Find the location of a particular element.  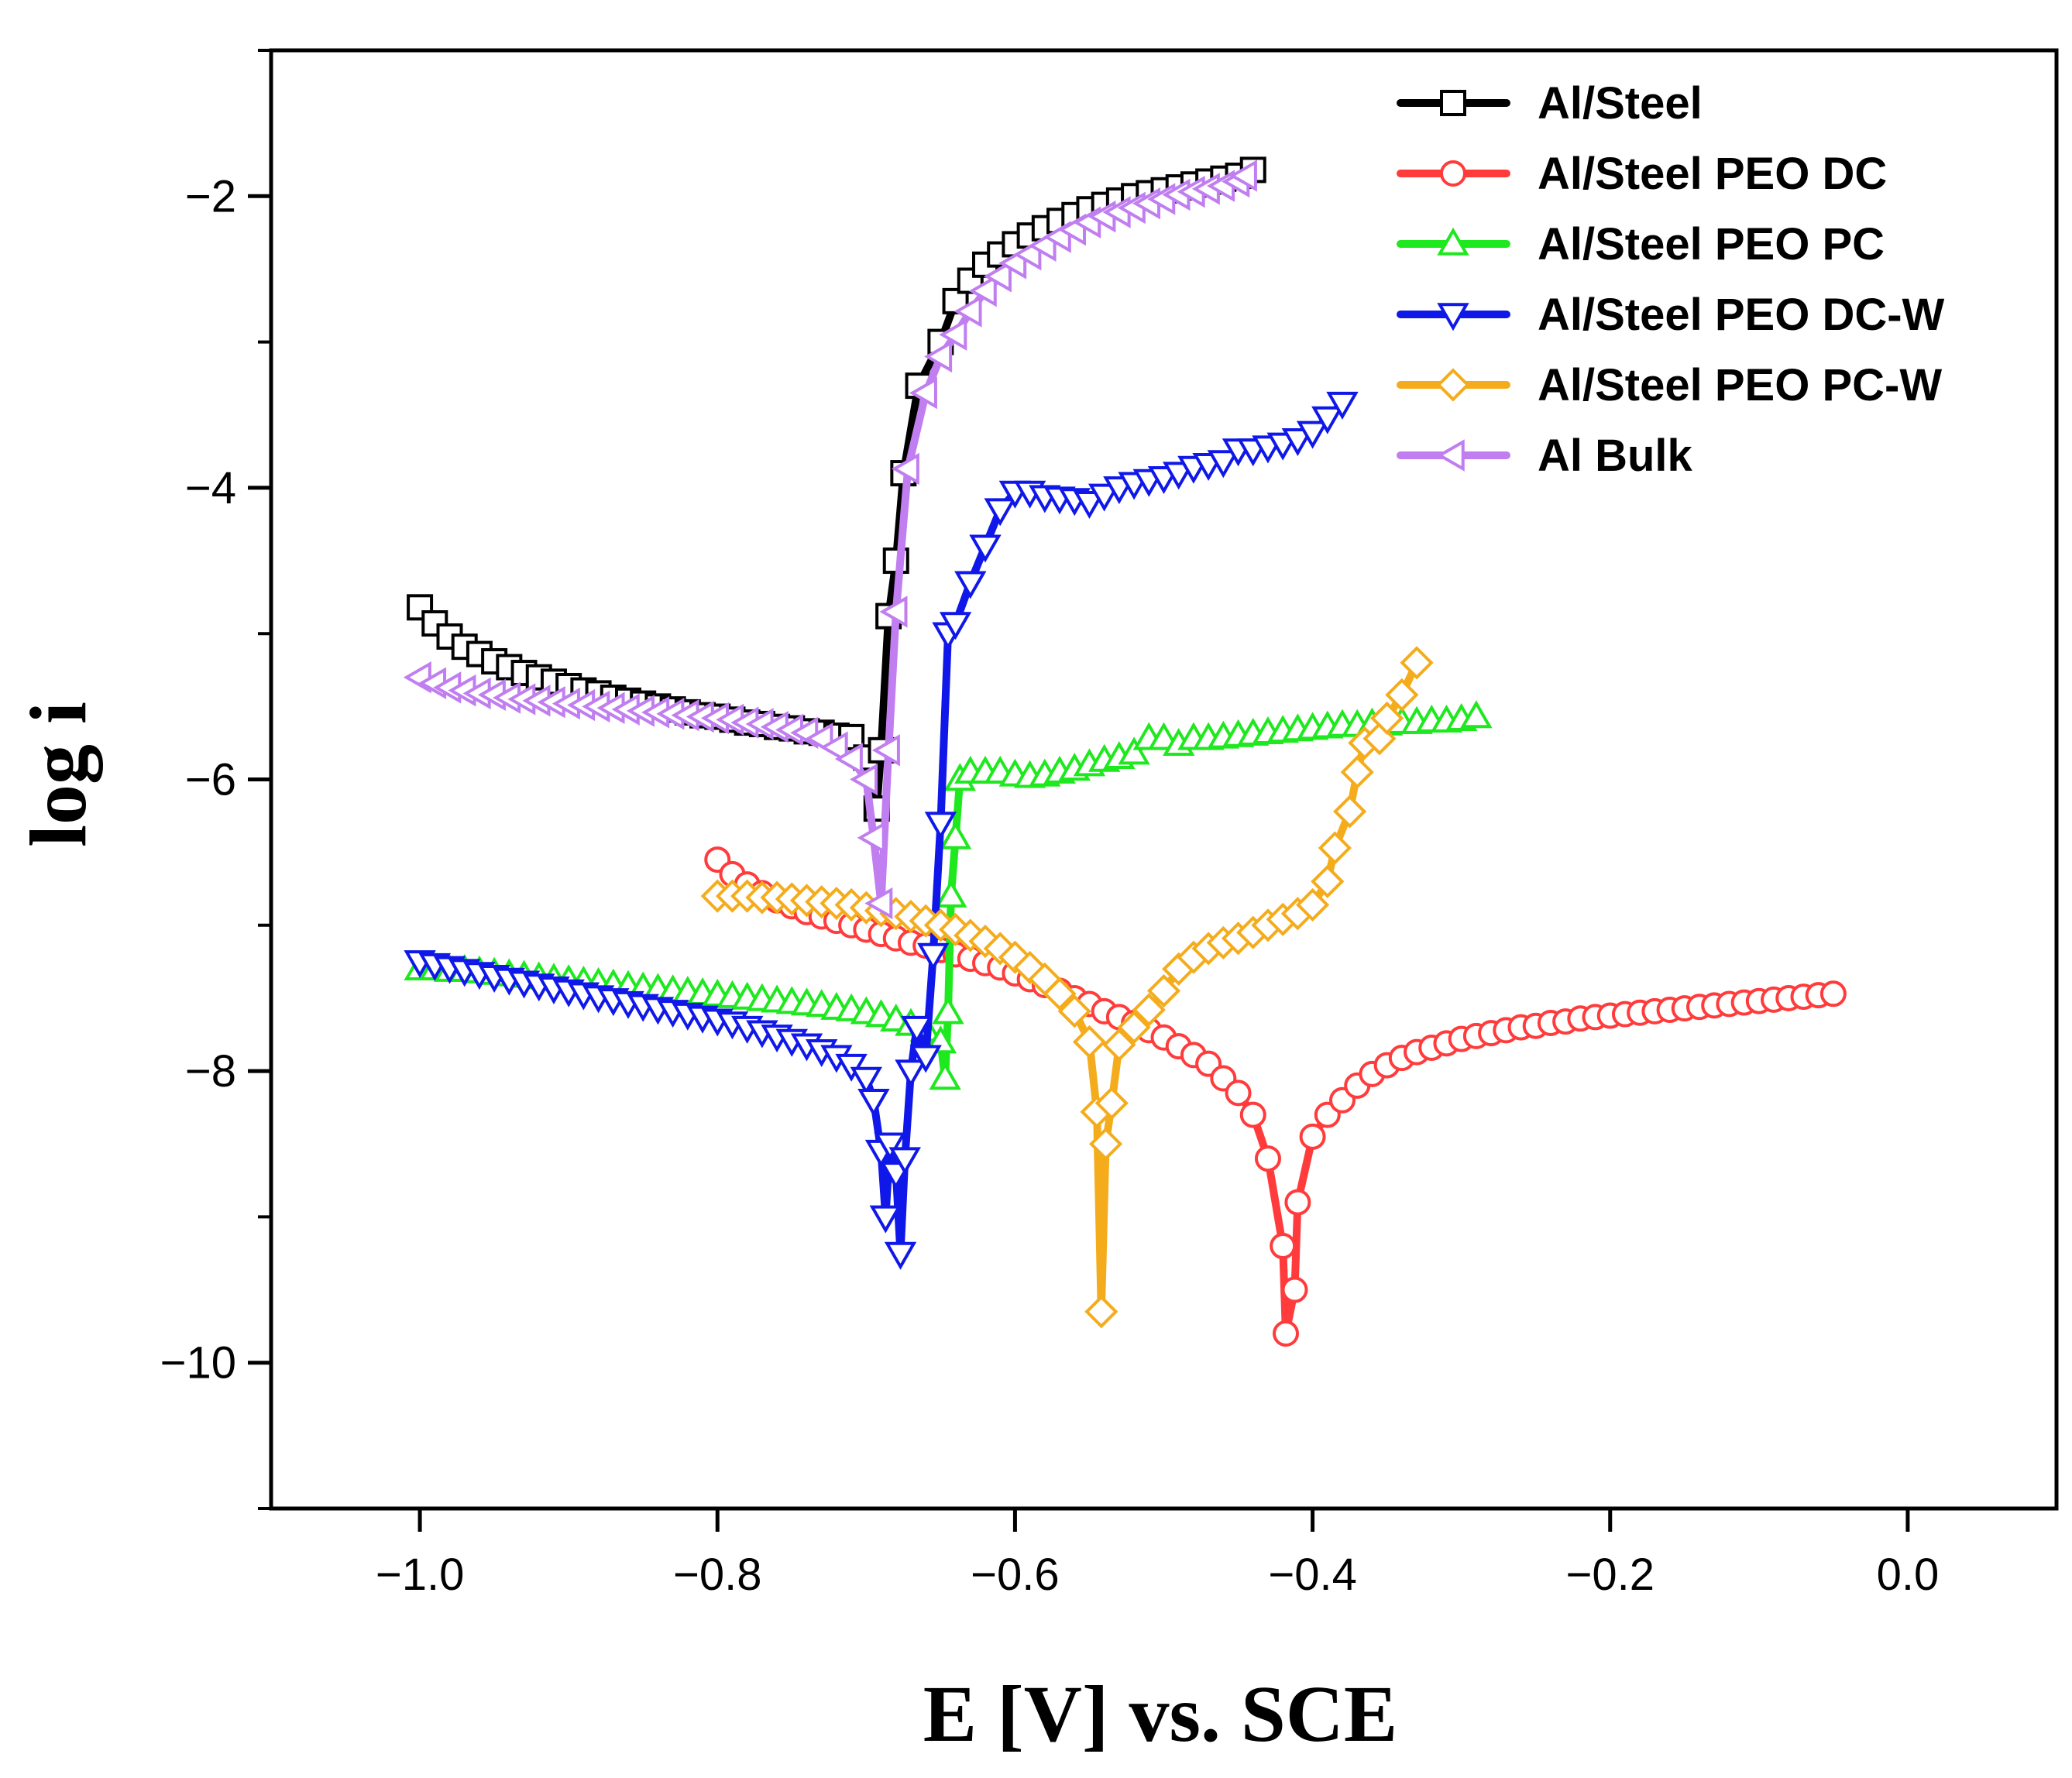

y-tick-label: −8 is located at coordinates (210, 1071).